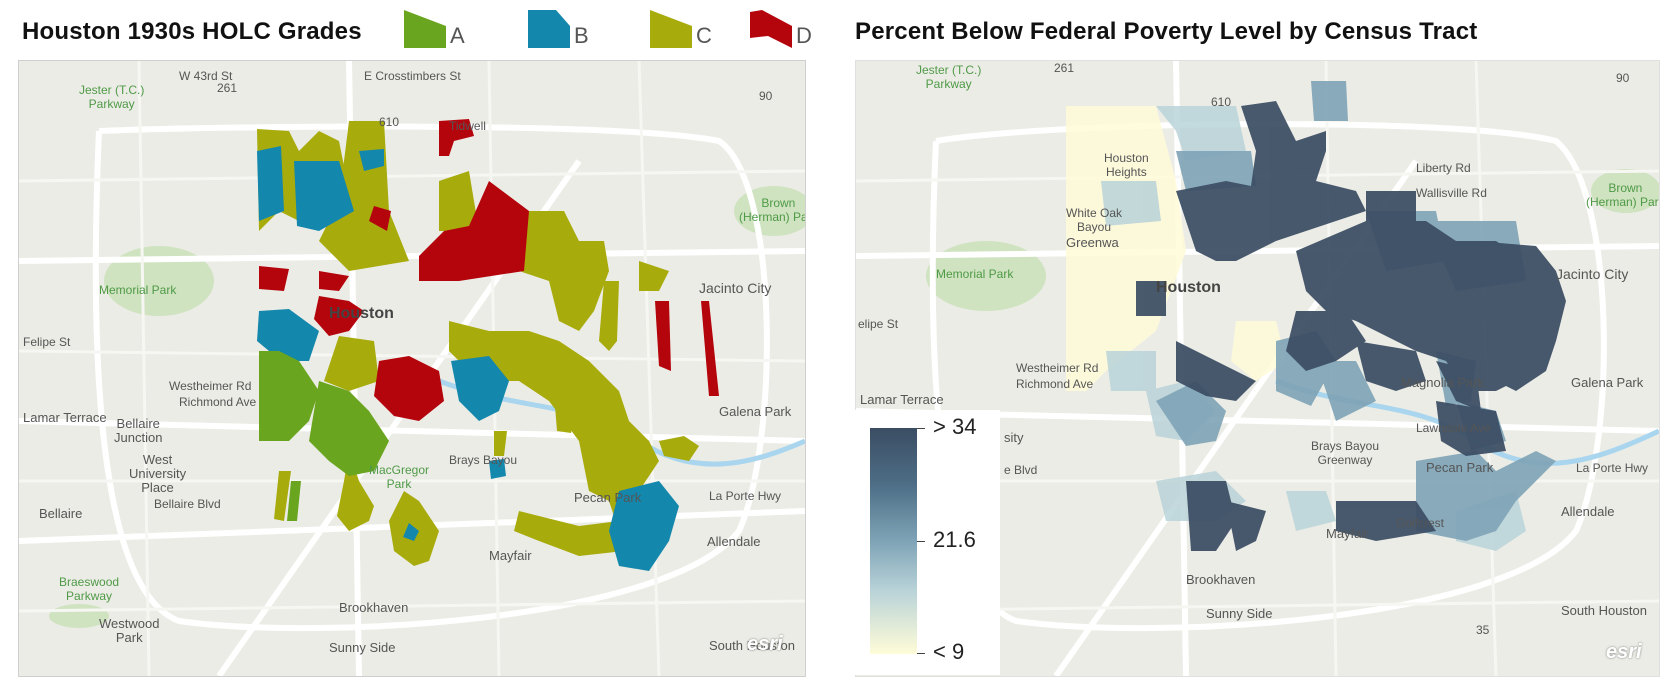  Describe the element at coordinates (1612, 468) in the screenshot. I see `right-la-porte-label: La Porte Hwy` at that location.